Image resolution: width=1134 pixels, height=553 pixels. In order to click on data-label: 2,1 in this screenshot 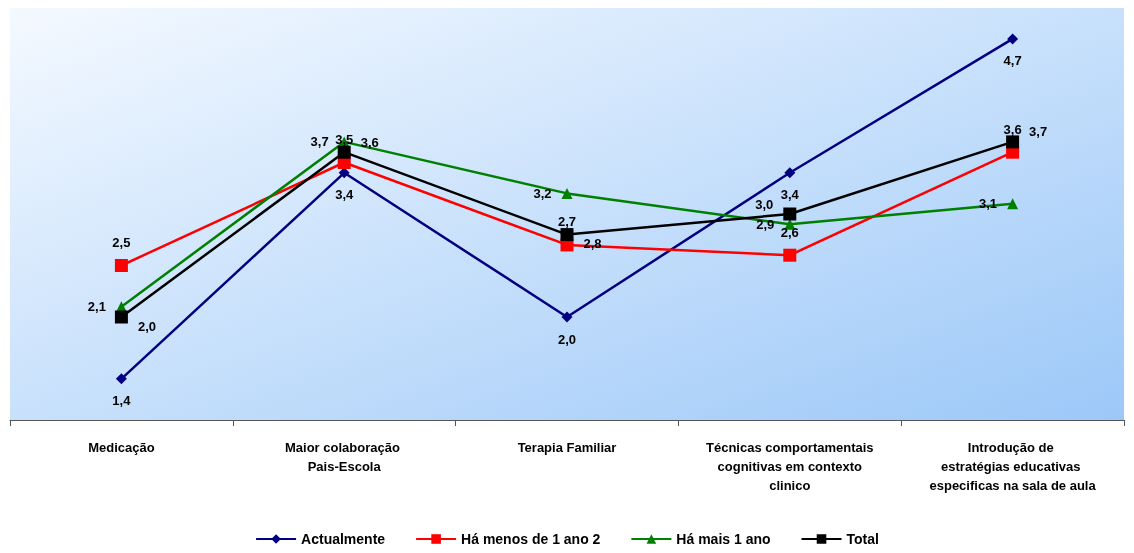, I will do `click(96, 307)`.